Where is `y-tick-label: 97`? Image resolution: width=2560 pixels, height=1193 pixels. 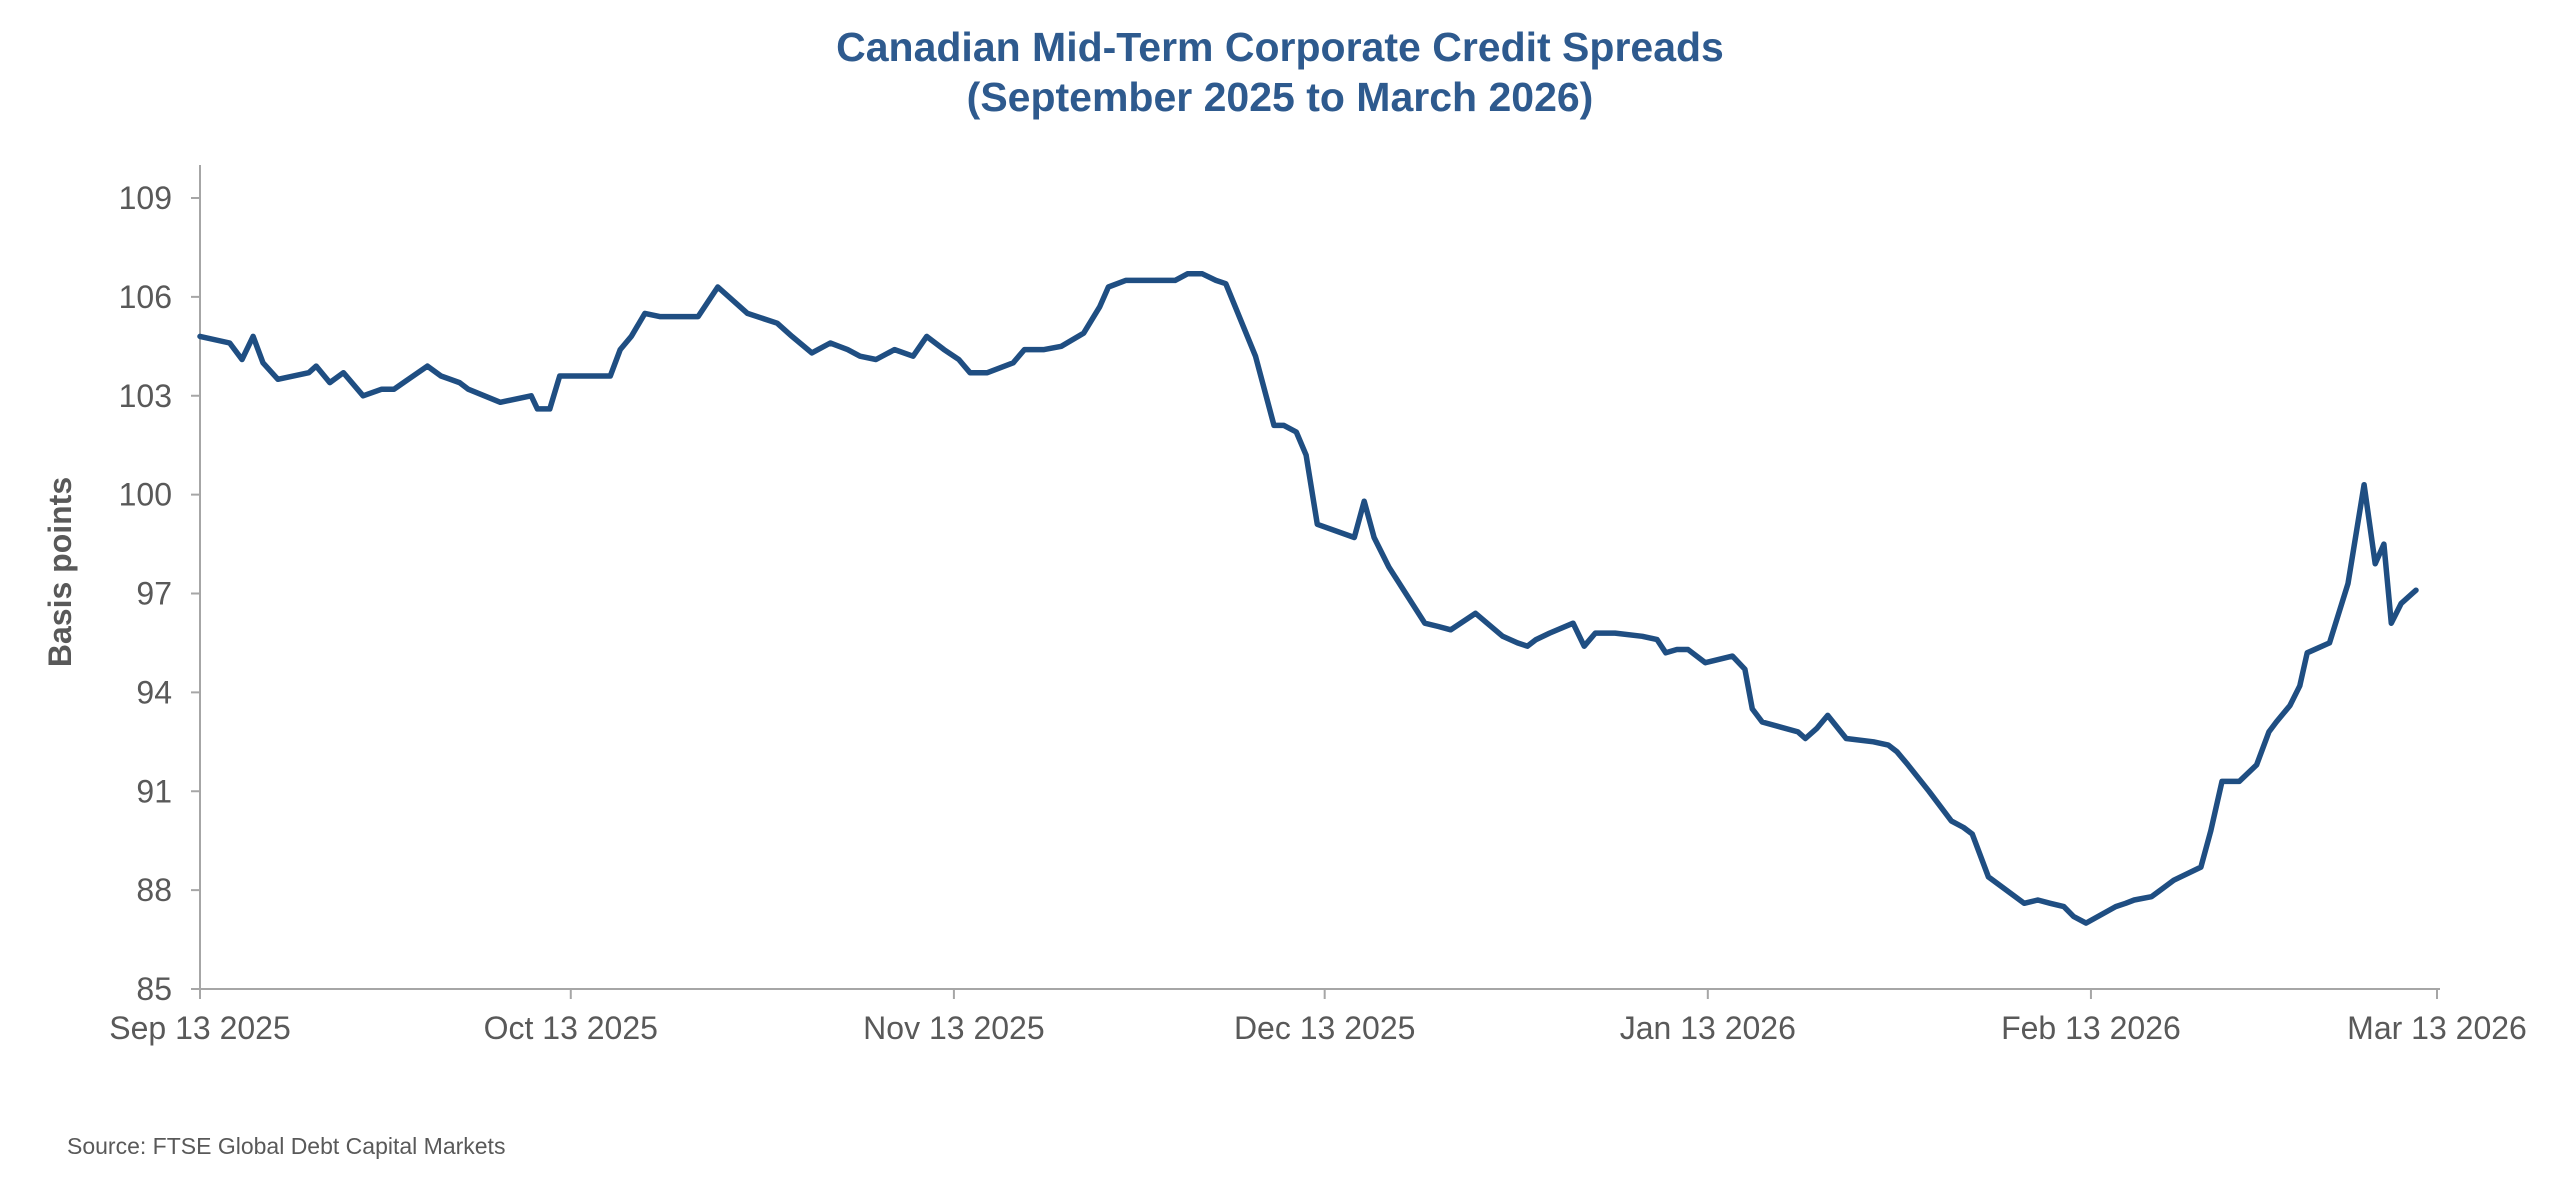
y-tick-label: 97 is located at coordinates (154, 594).